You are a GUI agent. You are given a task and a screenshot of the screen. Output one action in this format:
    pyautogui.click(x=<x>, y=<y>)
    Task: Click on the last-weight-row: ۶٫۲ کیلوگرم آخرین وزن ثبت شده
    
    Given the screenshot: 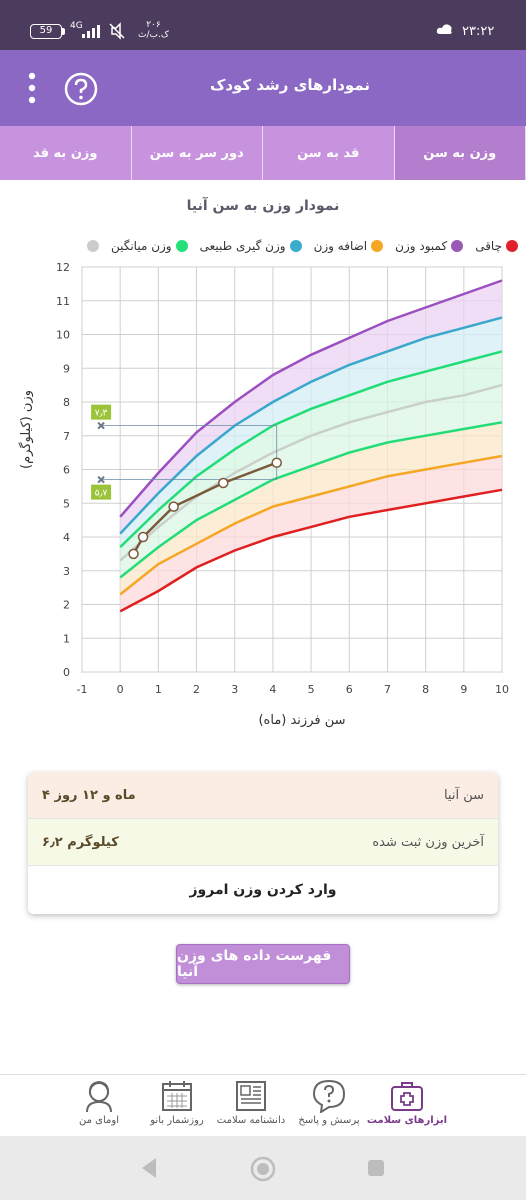 What is the action you would take?
    pyautogui.click(x=263, y=842)
    